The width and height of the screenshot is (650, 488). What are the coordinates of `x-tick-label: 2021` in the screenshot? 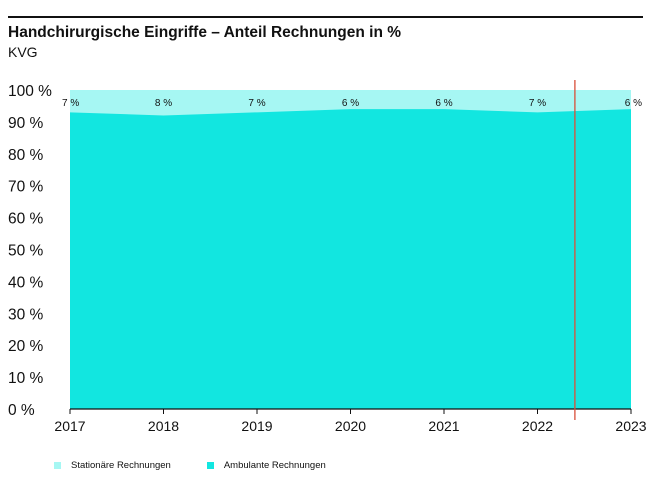 It's located at (443, 426).